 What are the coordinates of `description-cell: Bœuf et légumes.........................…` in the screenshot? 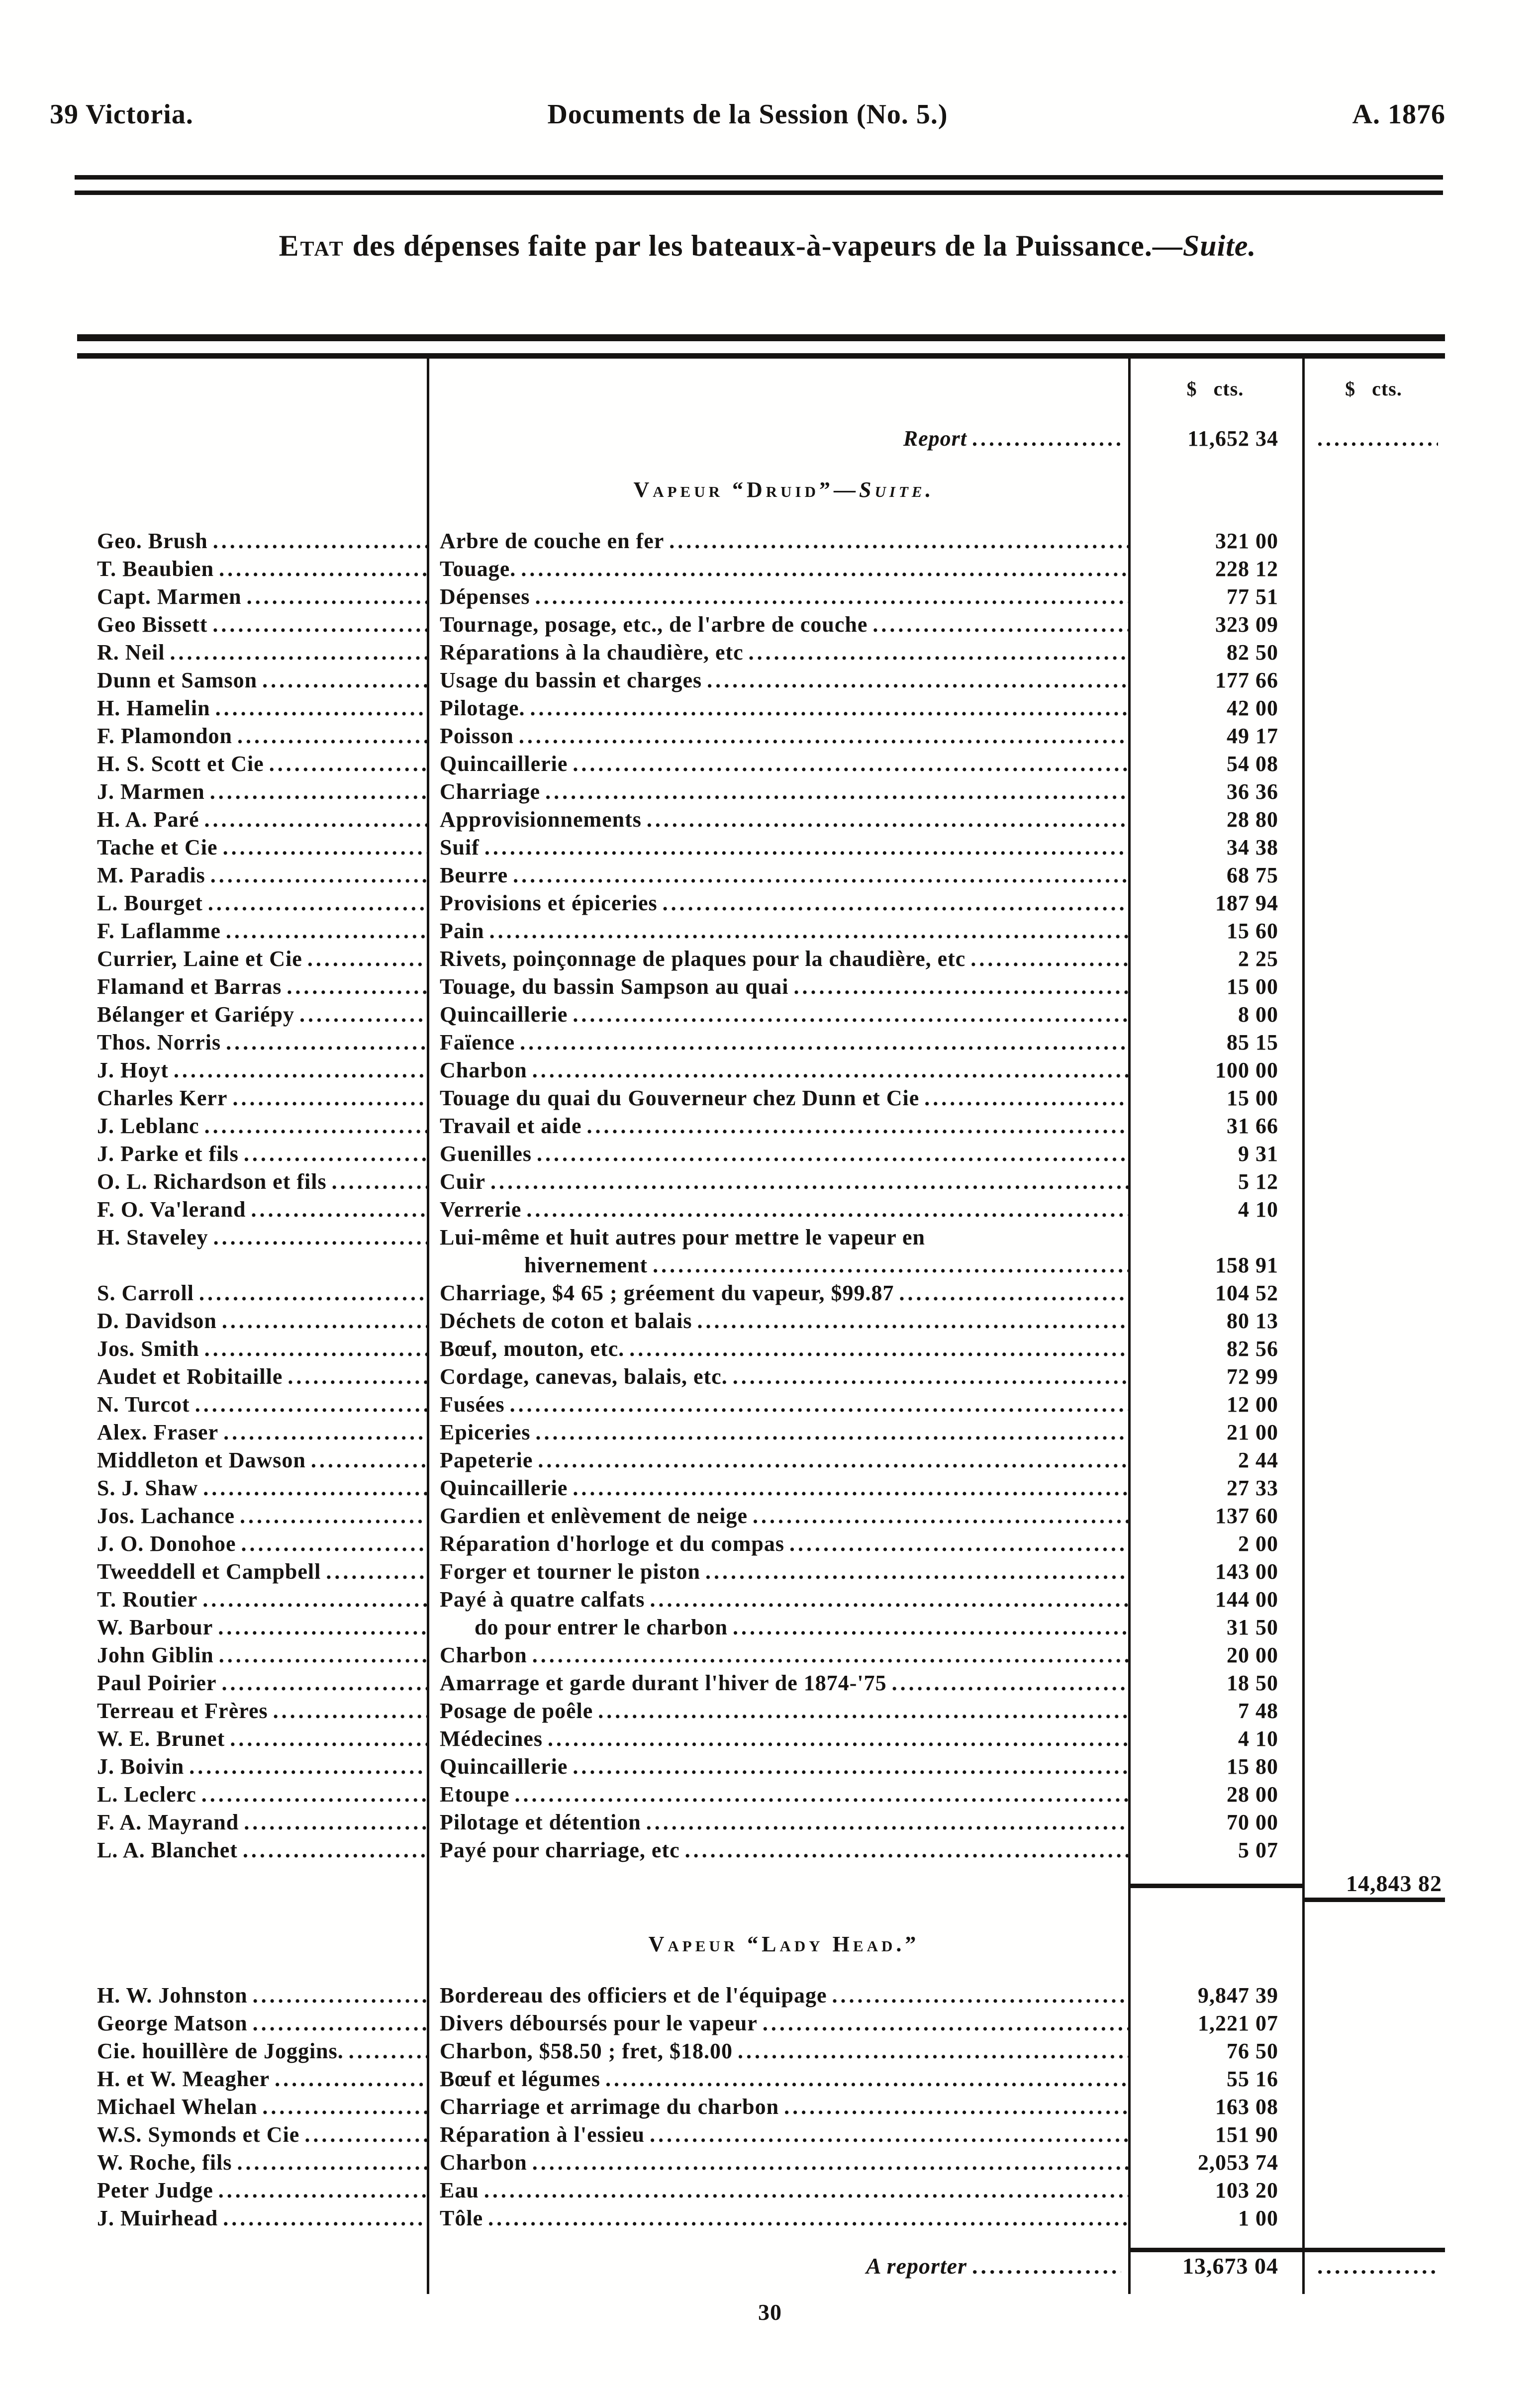 It's located at (777, 2079).